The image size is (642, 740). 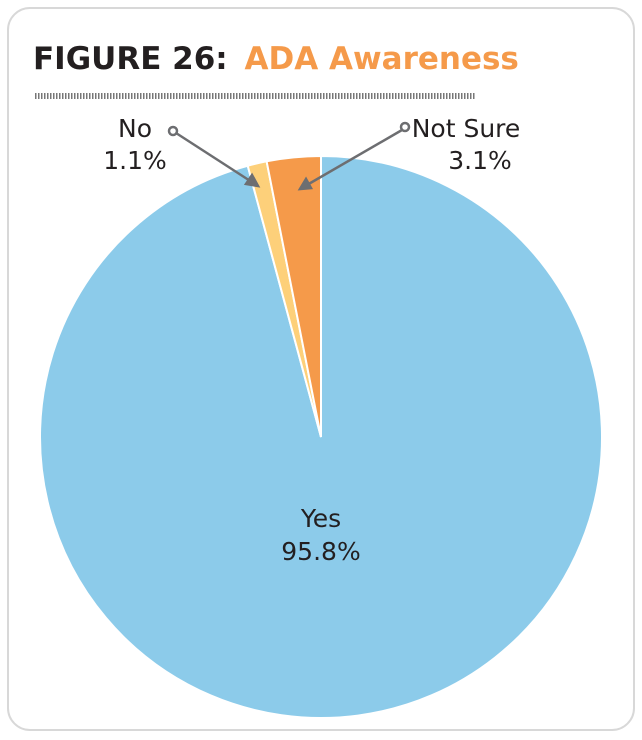 What do you see at coordinates (130, 59) in the screenshot?
I see `figure-label: FIGURE 26:` at bounding box center [130, 59].